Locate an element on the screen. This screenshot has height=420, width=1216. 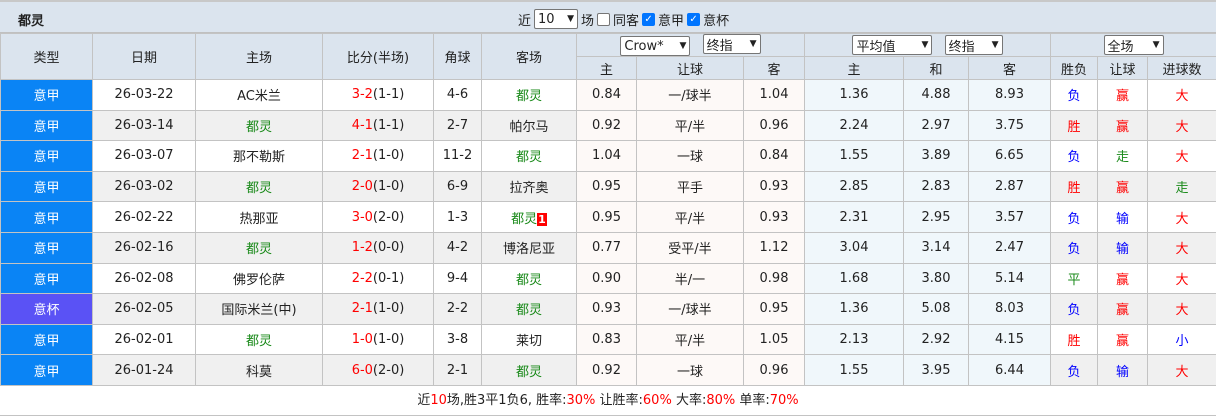
team-title: 都灵 is located at coordinates (31, 21).